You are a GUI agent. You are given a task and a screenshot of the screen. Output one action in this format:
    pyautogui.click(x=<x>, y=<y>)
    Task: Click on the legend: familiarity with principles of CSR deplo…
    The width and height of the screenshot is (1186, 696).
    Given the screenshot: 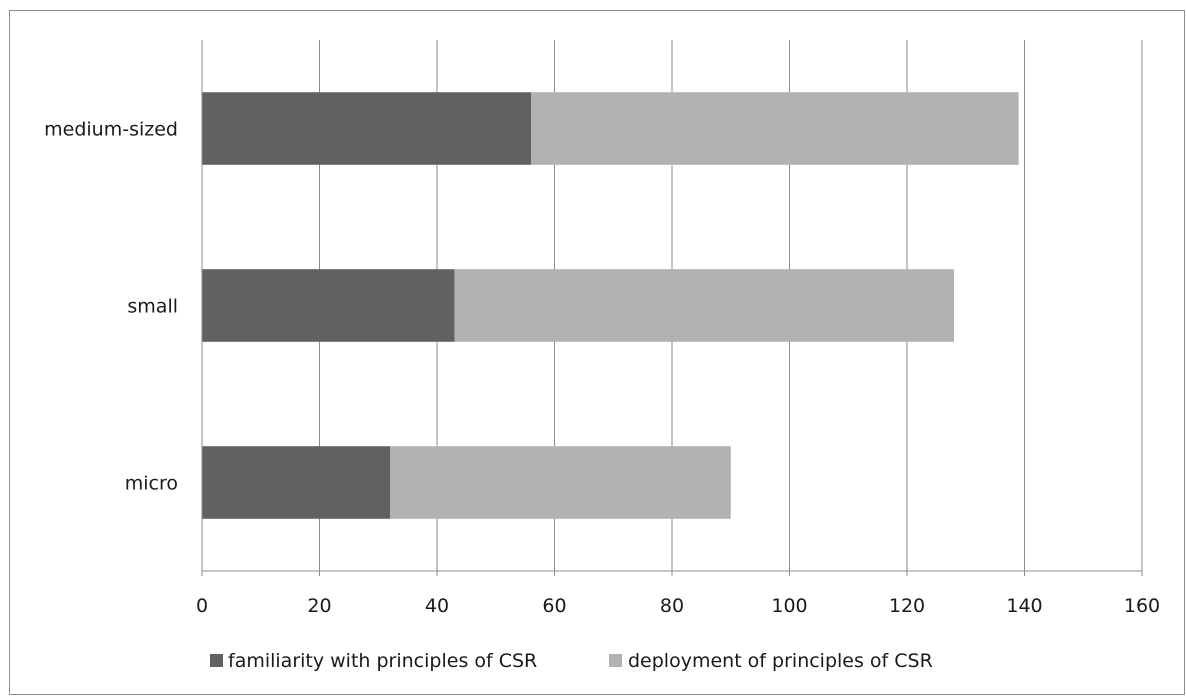 What is the action you would take?
    pyautogui.click(x=571, y=661)
    